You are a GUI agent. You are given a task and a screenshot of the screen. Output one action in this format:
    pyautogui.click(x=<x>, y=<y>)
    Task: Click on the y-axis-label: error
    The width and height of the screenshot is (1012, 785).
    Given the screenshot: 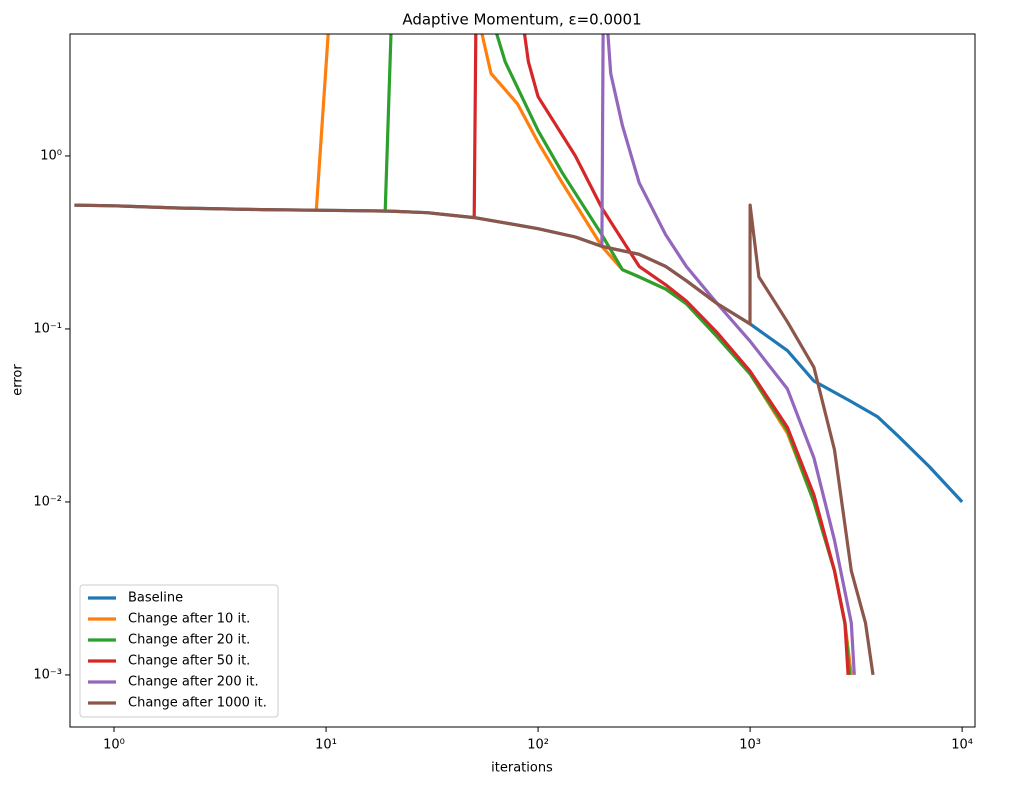 What is the action you would take?
    pyautogui.click(x=18, y=380)
    